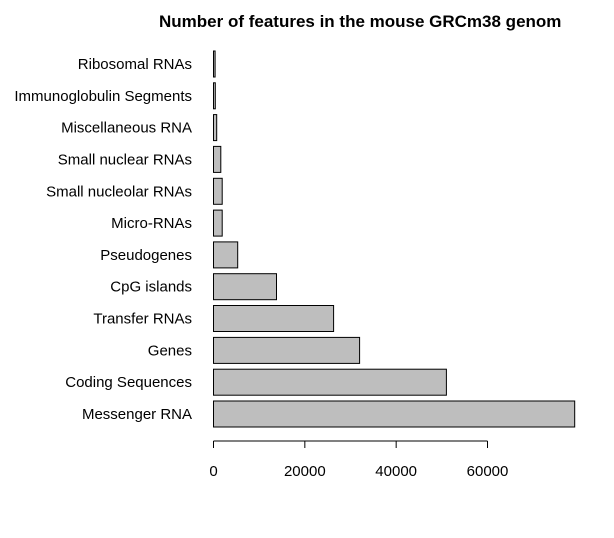 Image resolution: width=614 pixels, height=538 pixels. What do you see at coordinates (151, 287) in the screenshot?
I see `category-label: CpG islands` at bounding box center [151, 287].